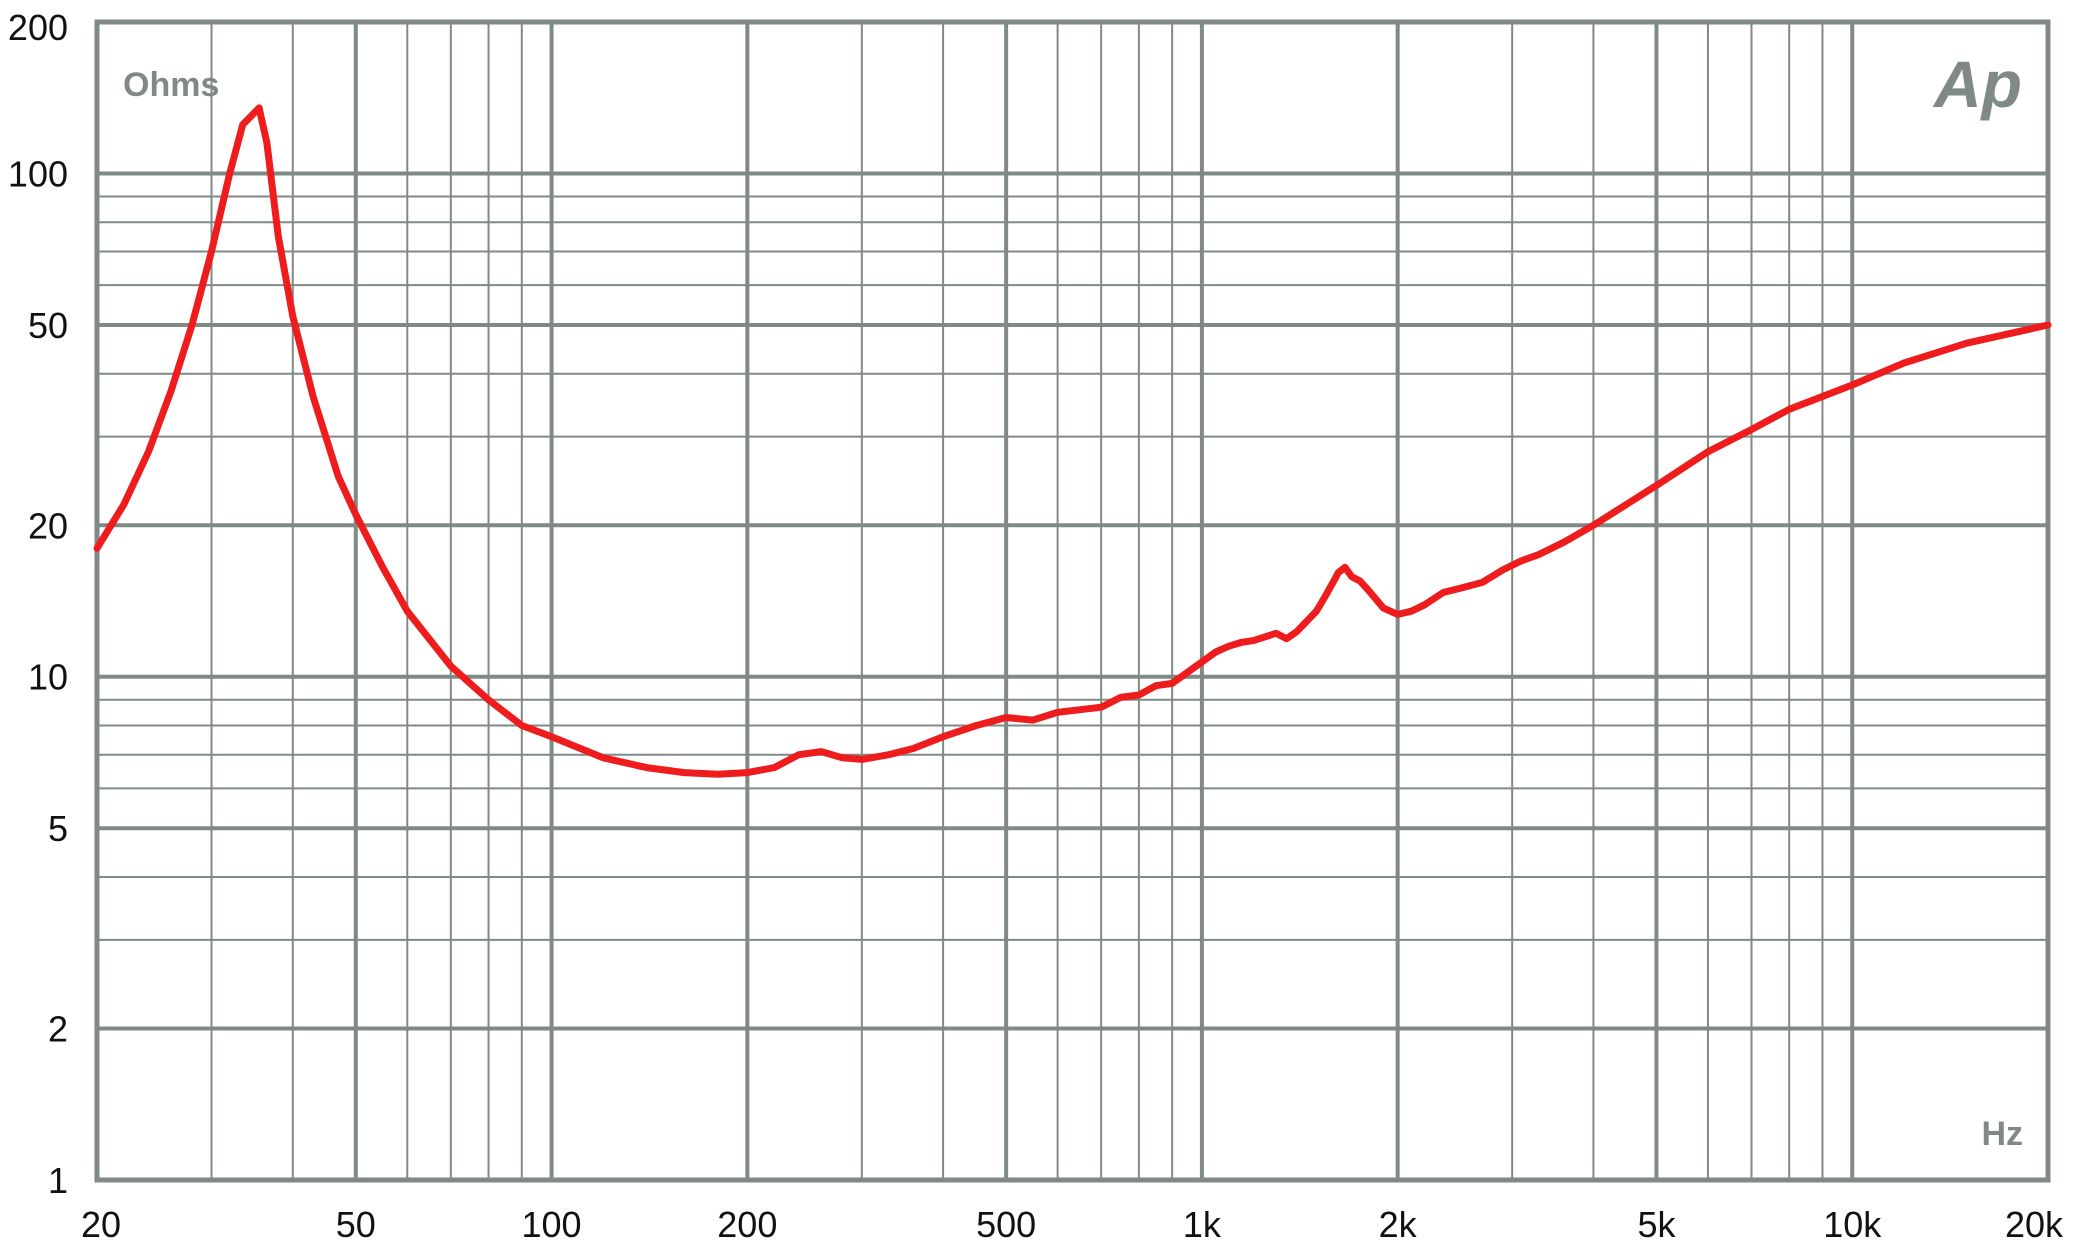 The image size is (2086, 1251). What do you see at coordinates (38, 173) in the screenshot?
I see `y-tick-label: 100` at bounding box center [38, 173].